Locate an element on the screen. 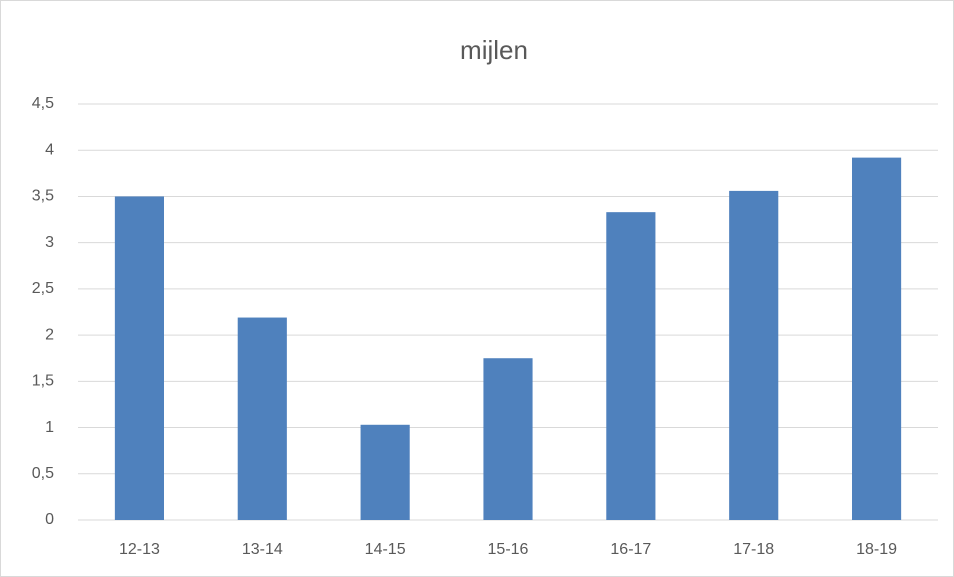  y-tick-label: 2 is located at coordinates (49, 334).